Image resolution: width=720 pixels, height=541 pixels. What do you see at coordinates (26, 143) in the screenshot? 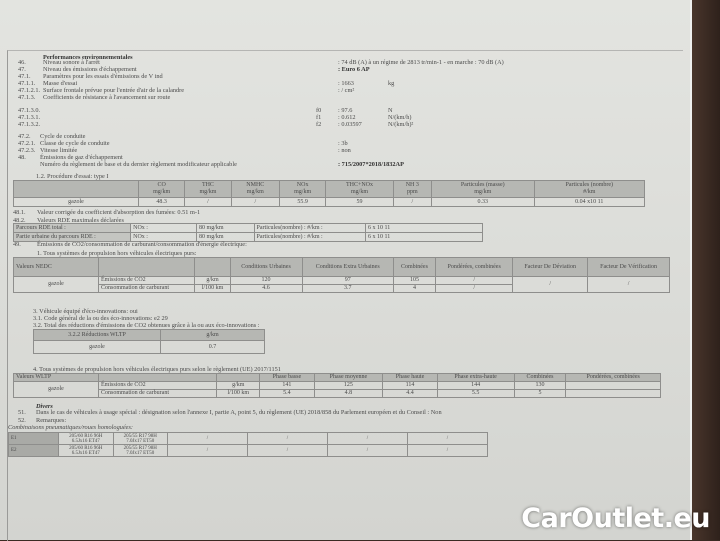
I see `line-number: 47.2.1.` at bounding box center [26, 143].